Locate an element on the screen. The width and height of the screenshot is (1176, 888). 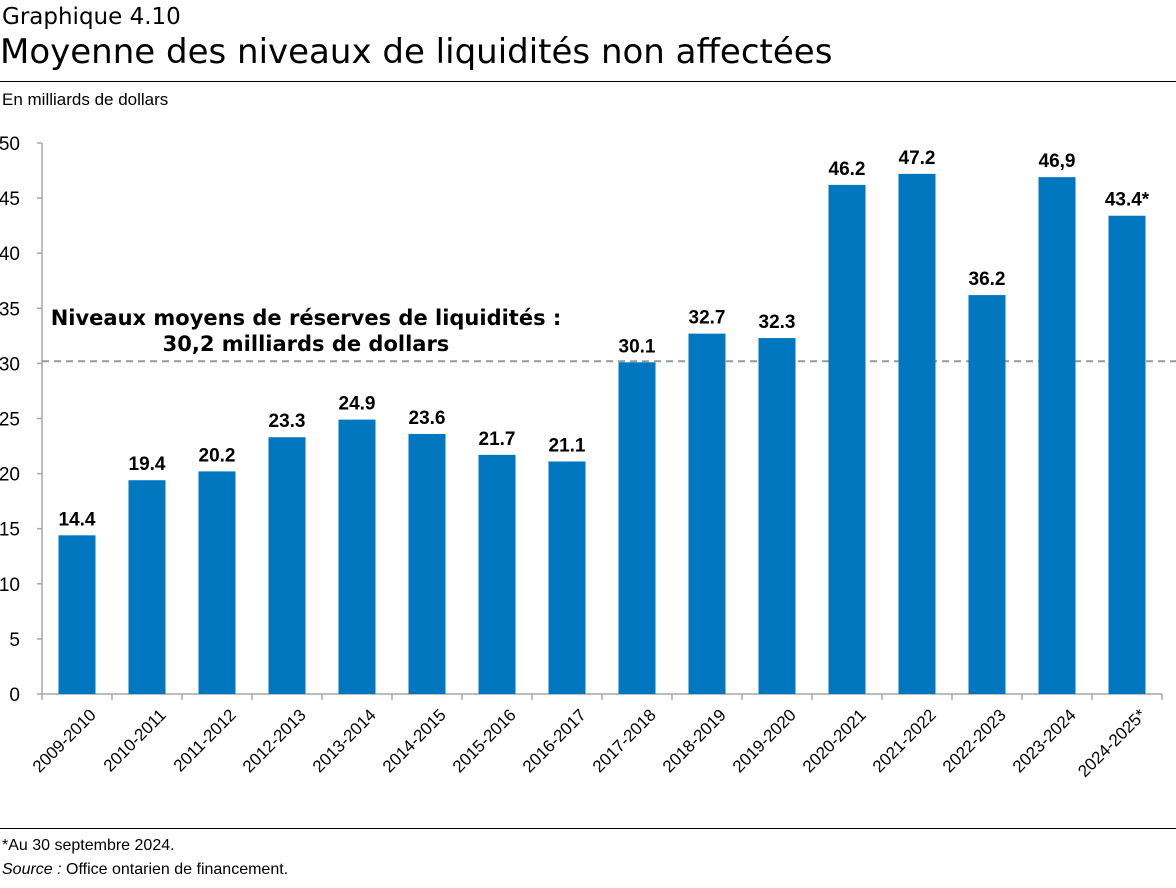
data-label: 21.7 is located at coordinates (497, 439).